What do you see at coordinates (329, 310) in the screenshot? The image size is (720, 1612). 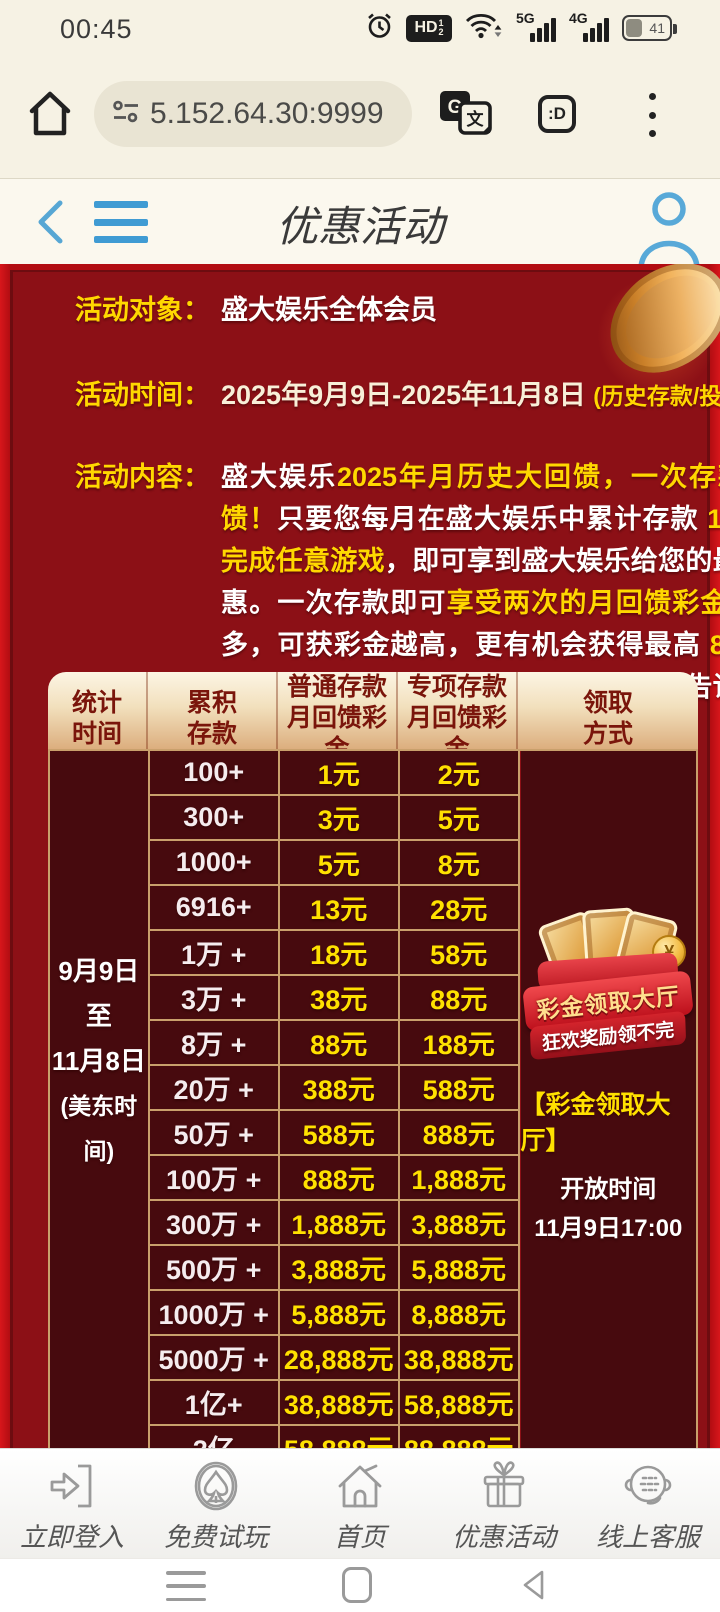 I see `promo-target-value: 盛大娱乐全体会员` at bounding box center [329, 310].